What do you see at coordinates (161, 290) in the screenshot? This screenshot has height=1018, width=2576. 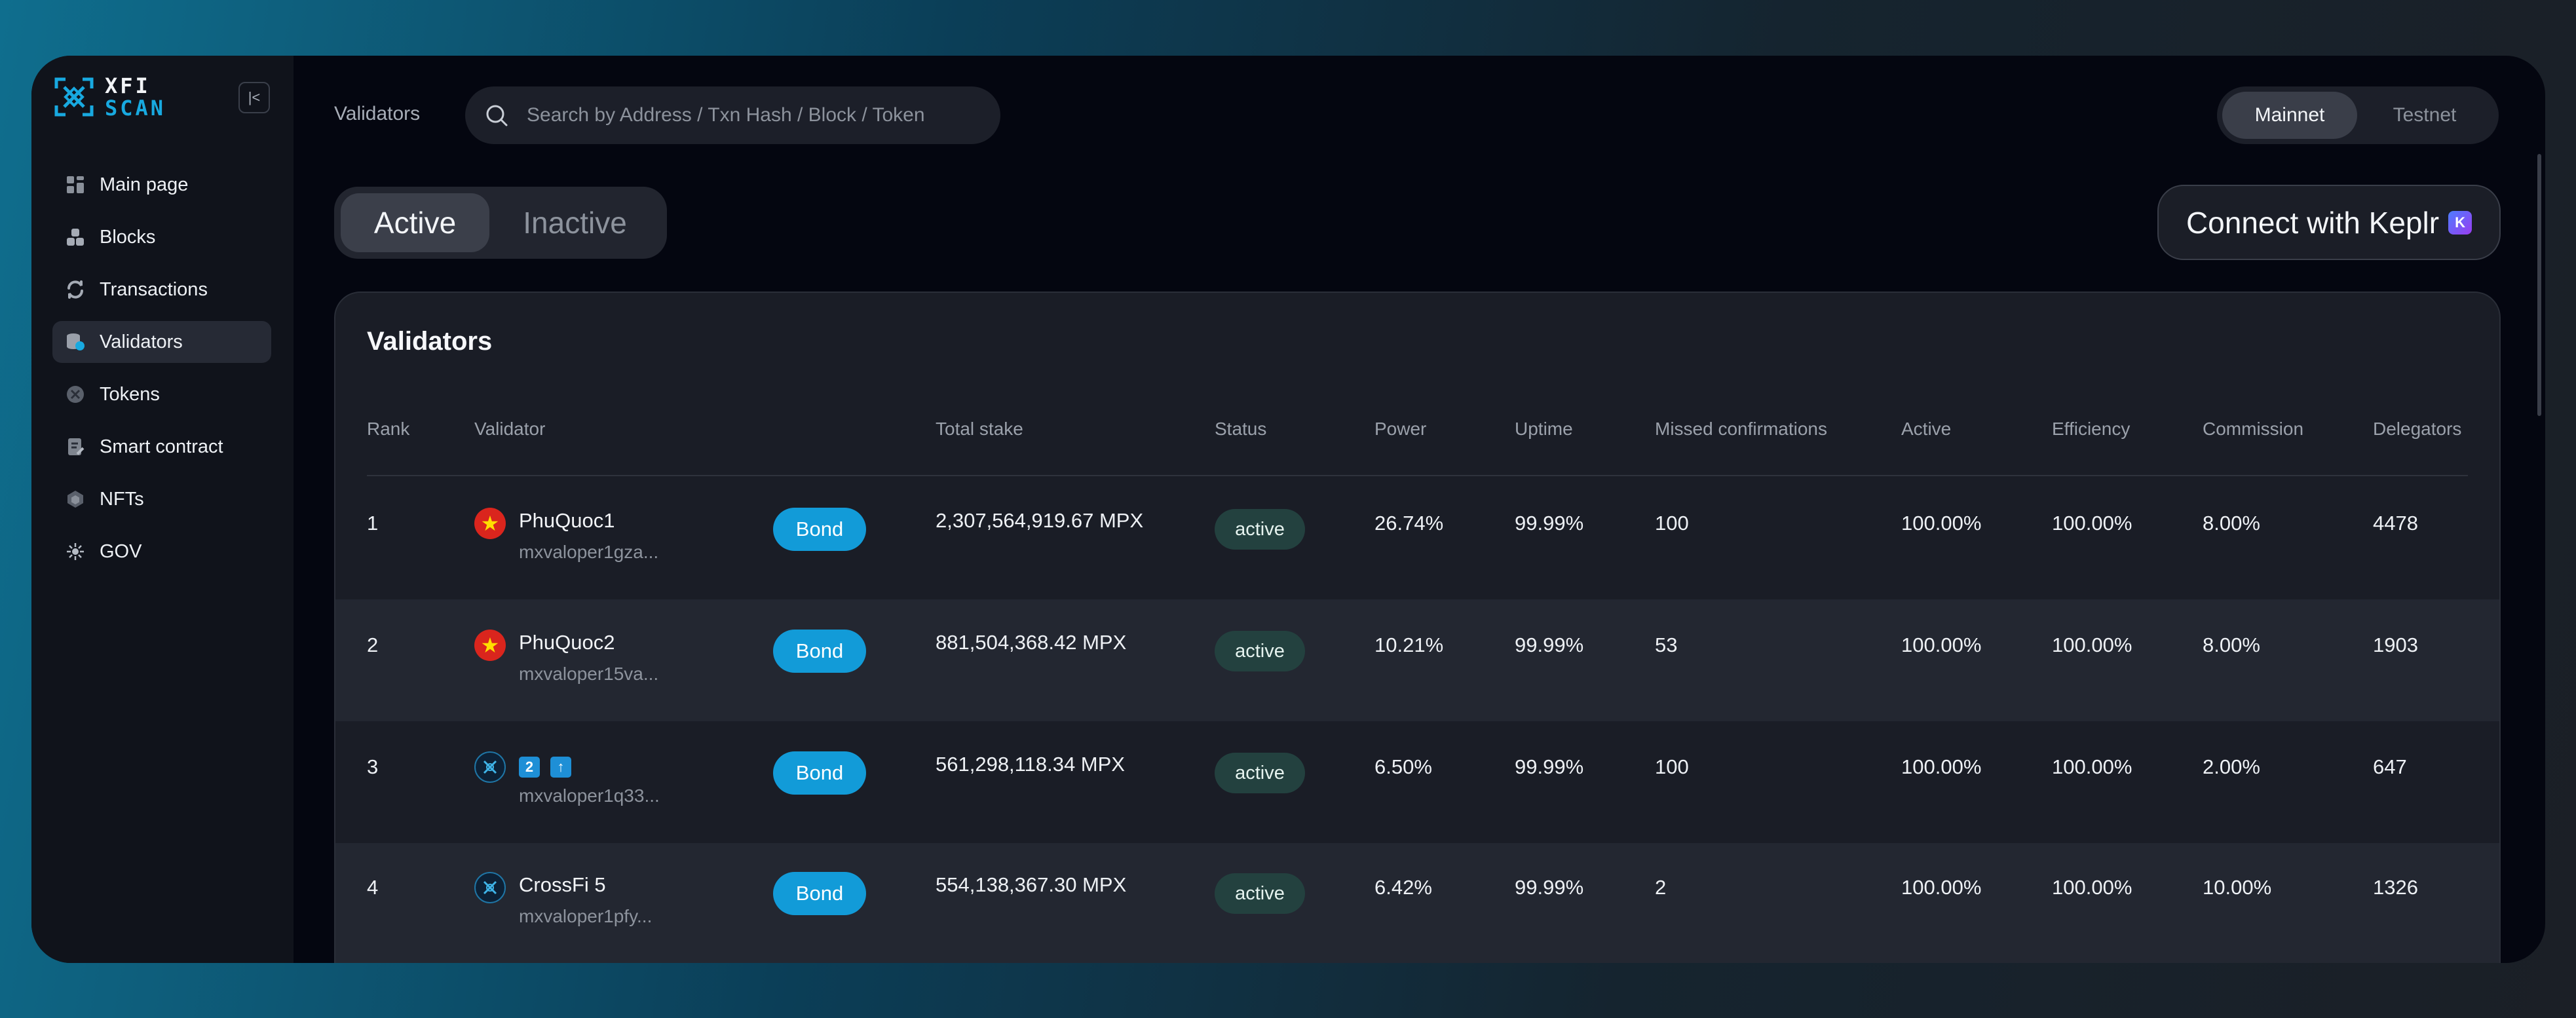 I see `sidebar-item-transactions: Transactions` at bounding box center [161, 290].